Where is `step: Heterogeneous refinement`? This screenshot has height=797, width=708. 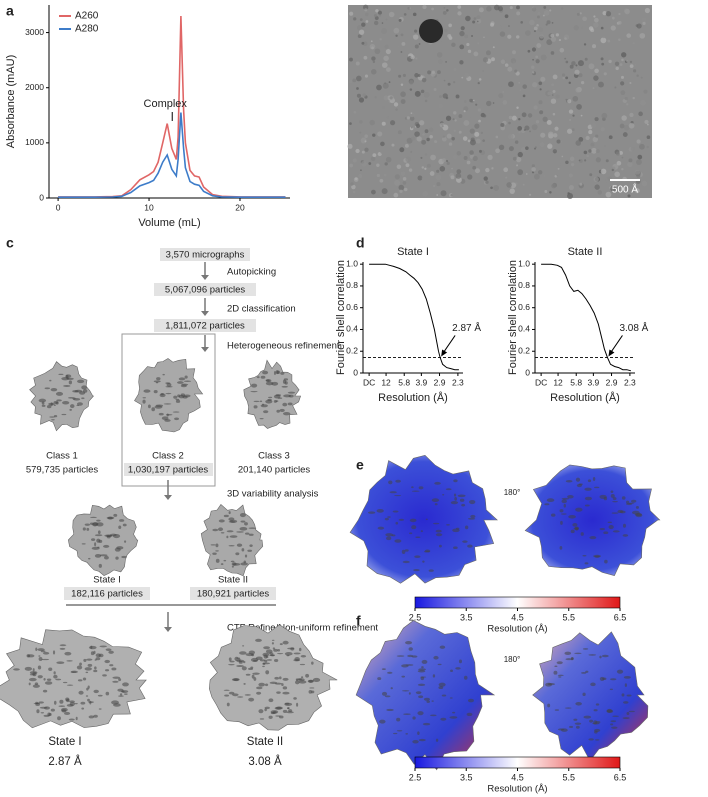
step: Heterogeneous refinement is located at coordinates (283, 346).